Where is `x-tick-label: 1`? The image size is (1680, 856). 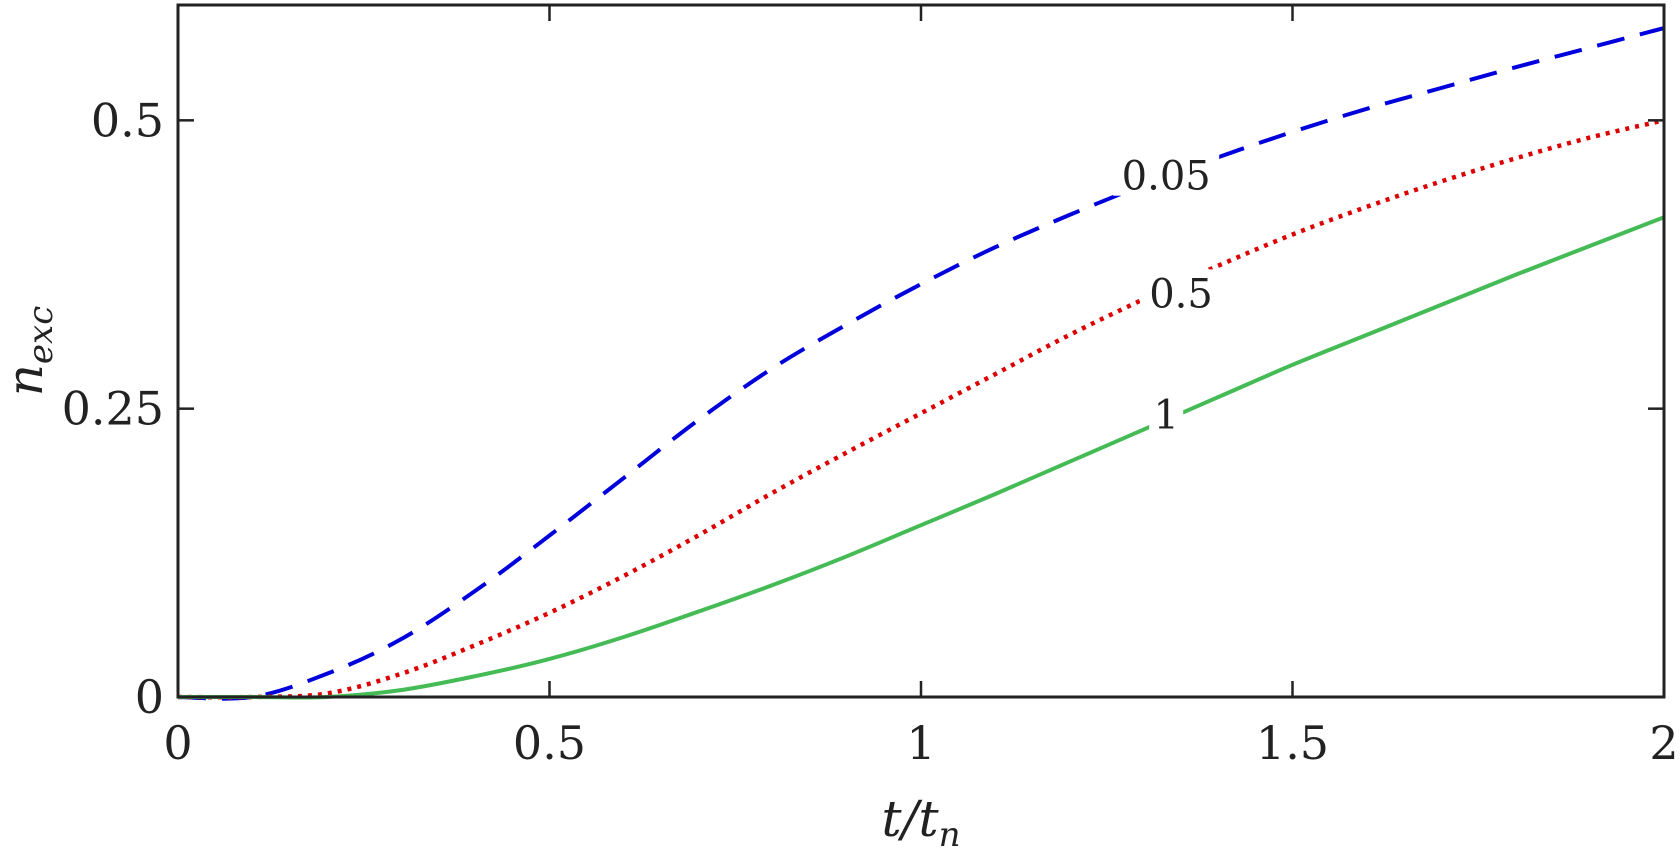 x-tick-label: 1 is located at coordinates (920, 743).